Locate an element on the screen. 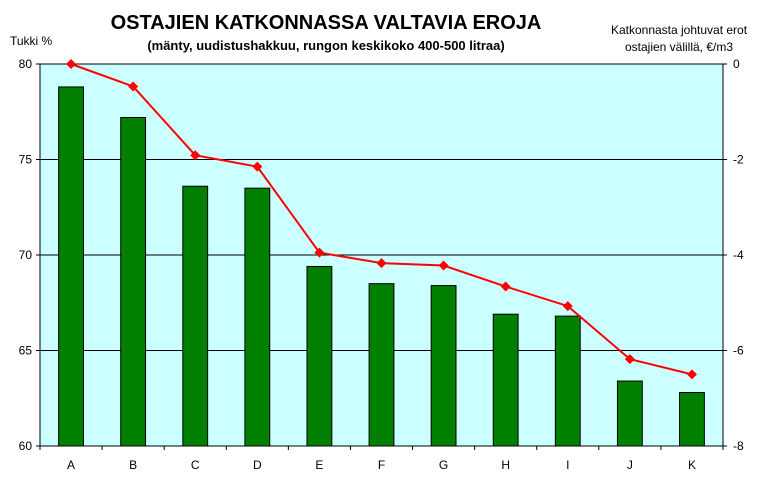 The height and width of the screenshot is (479, 757). x-tick-label: G is located at coordinates (443, 465).